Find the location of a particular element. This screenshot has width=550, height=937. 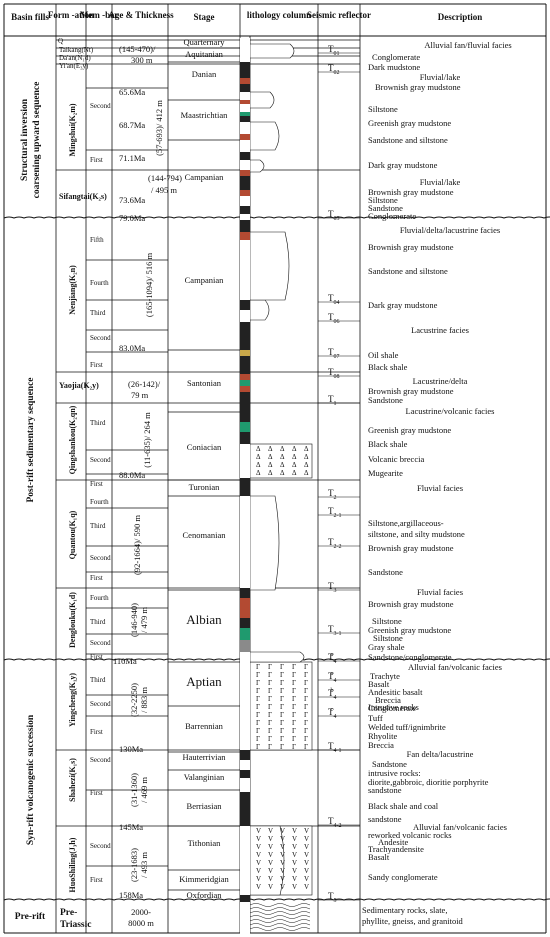

seismic-reflector-15: T4b is located at coordinates (332, 694).